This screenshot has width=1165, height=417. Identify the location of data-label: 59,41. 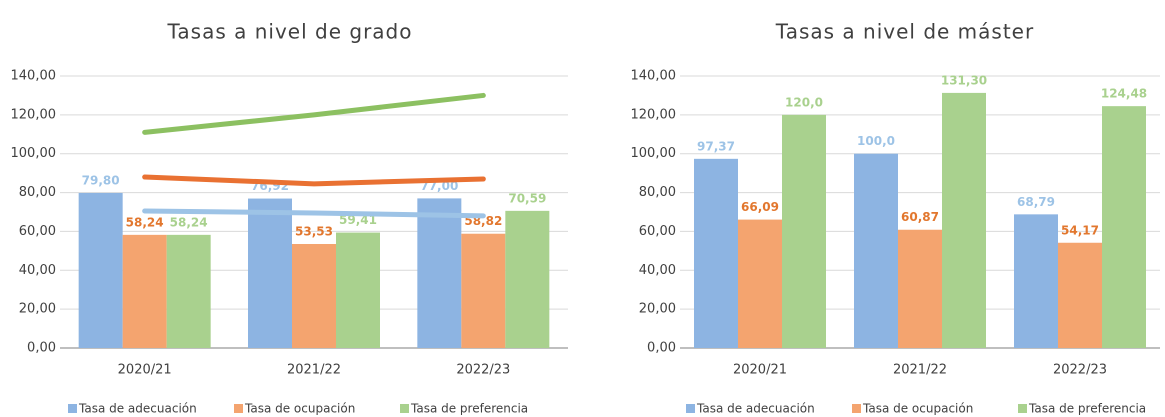
(358, 220).